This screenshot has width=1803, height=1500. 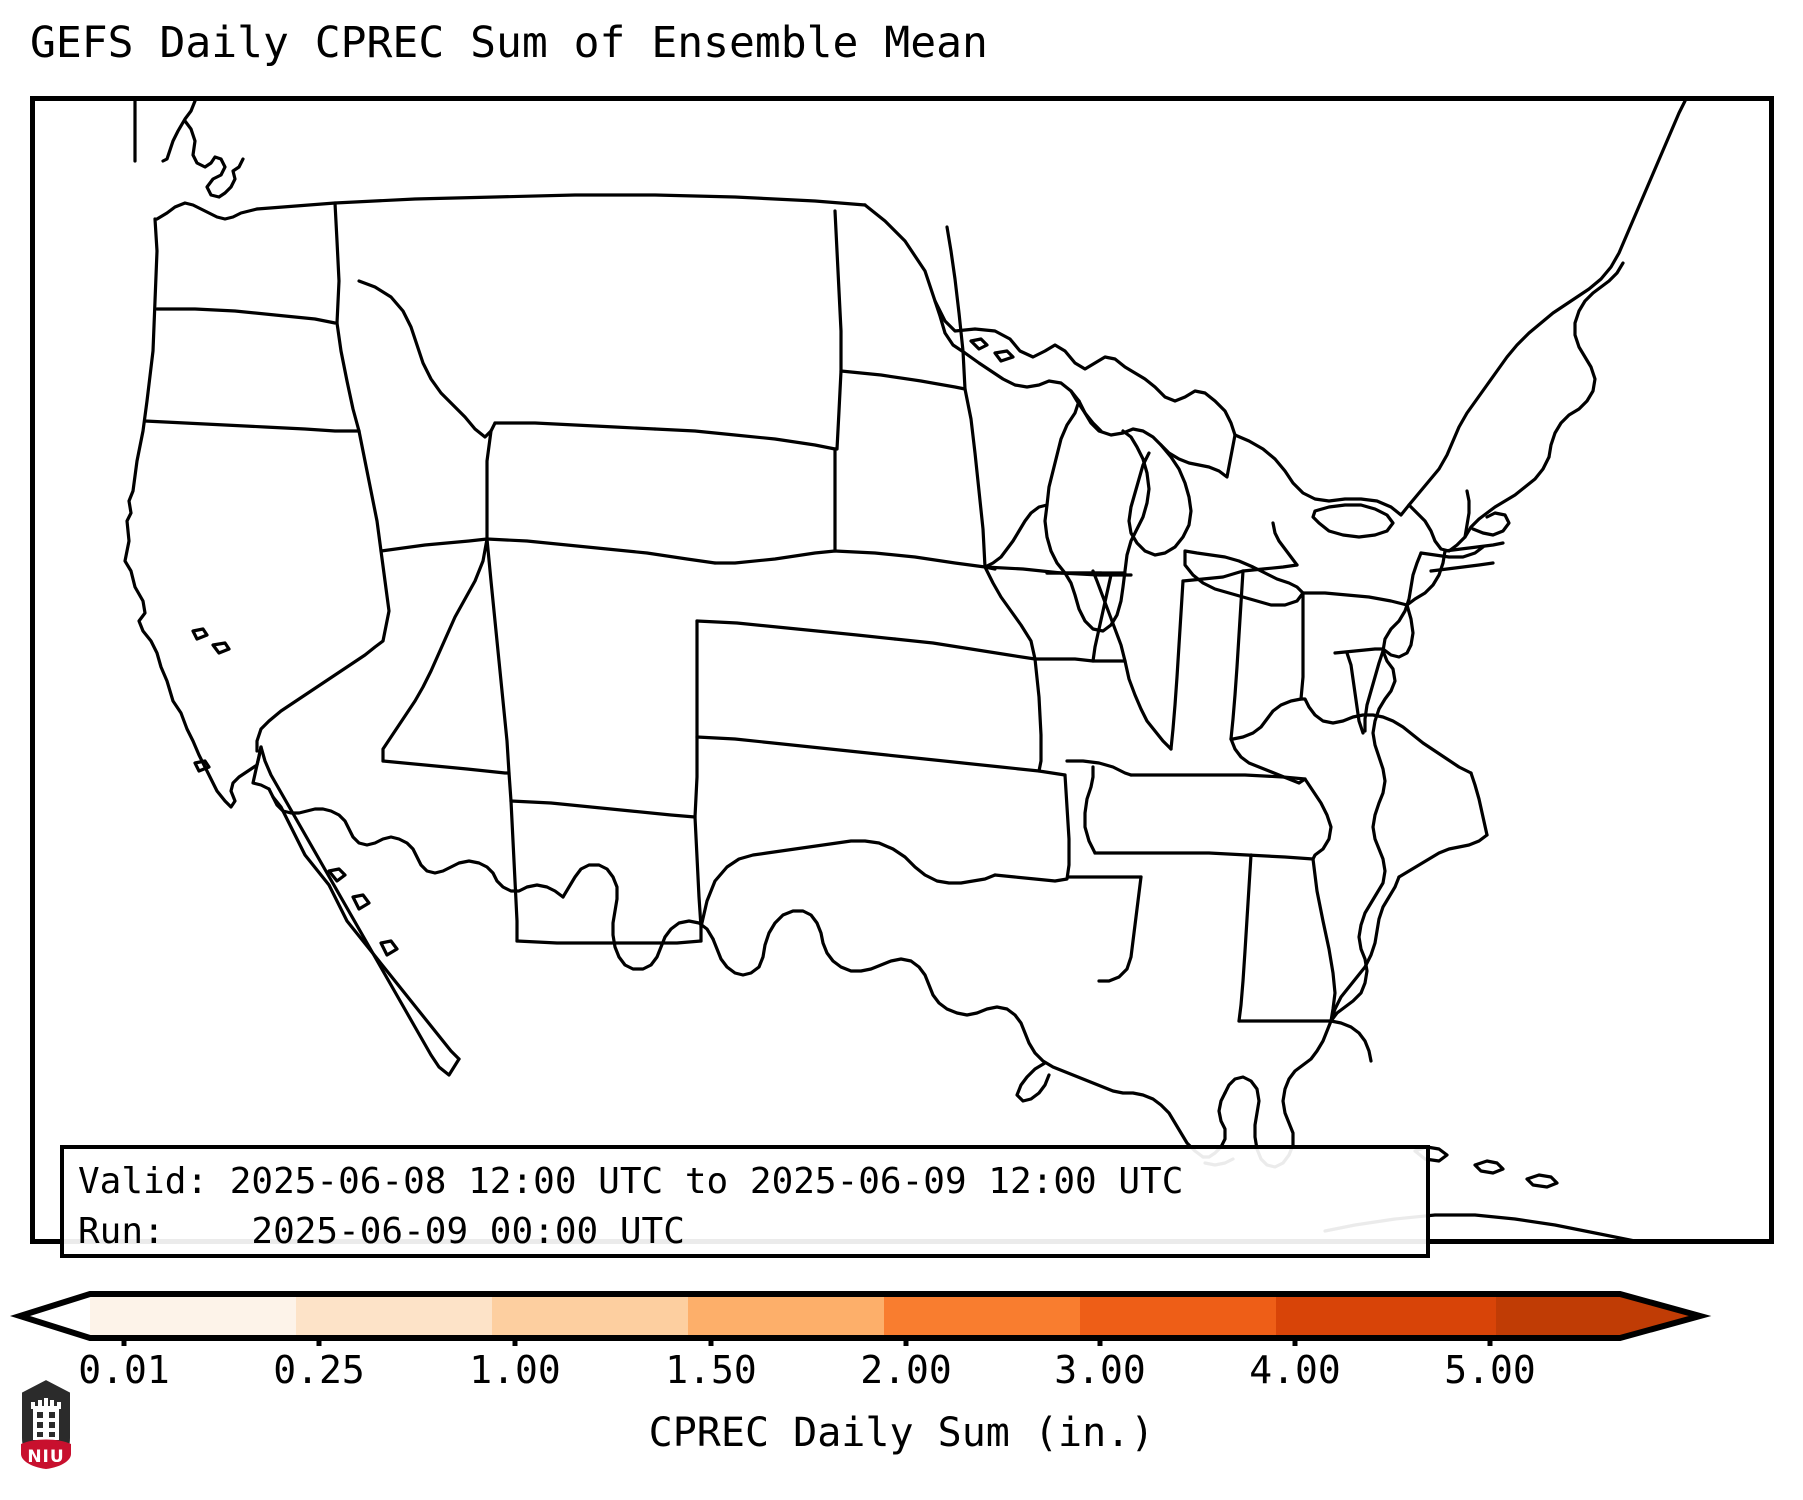 What do you see at coordinates (1586, 360) in the screenshot?
I see `maine-coast` at bounding box center [1586, 360].